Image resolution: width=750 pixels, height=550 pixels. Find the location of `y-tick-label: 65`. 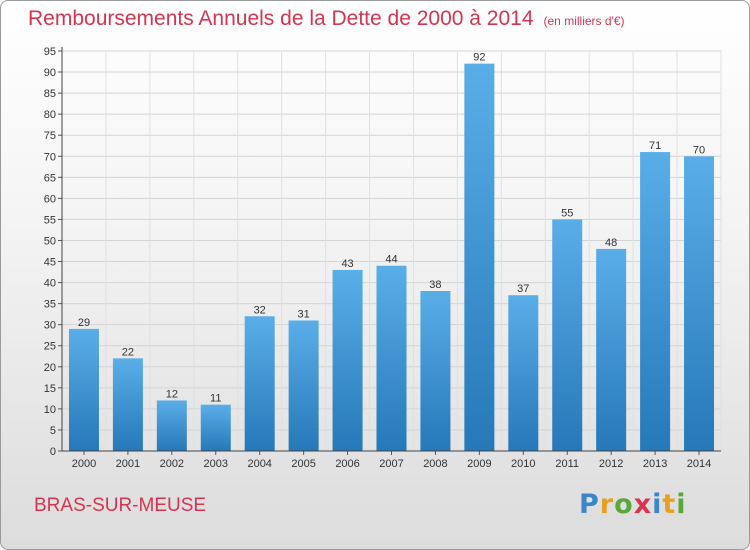

y-tick-label: 65 is located at coordinates (50, 178).